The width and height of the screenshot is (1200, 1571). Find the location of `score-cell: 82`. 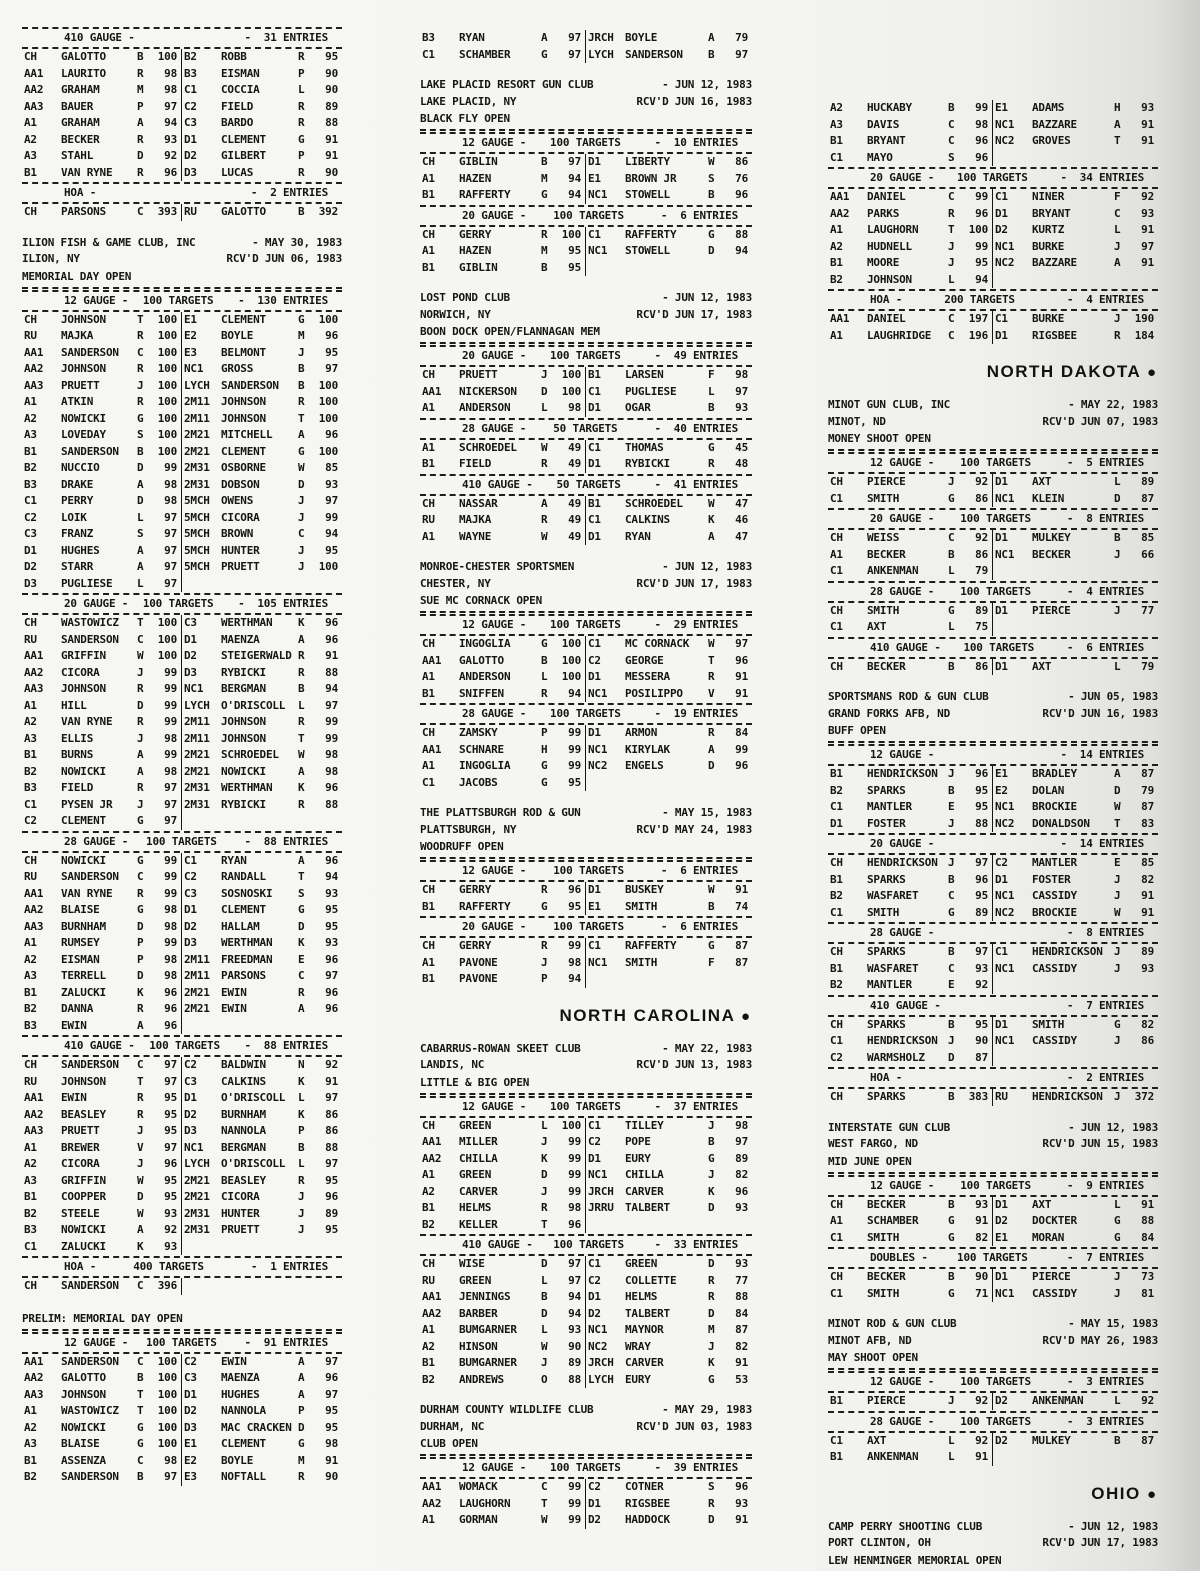

score-cell: 82 is located at coordinates (741, 1346).